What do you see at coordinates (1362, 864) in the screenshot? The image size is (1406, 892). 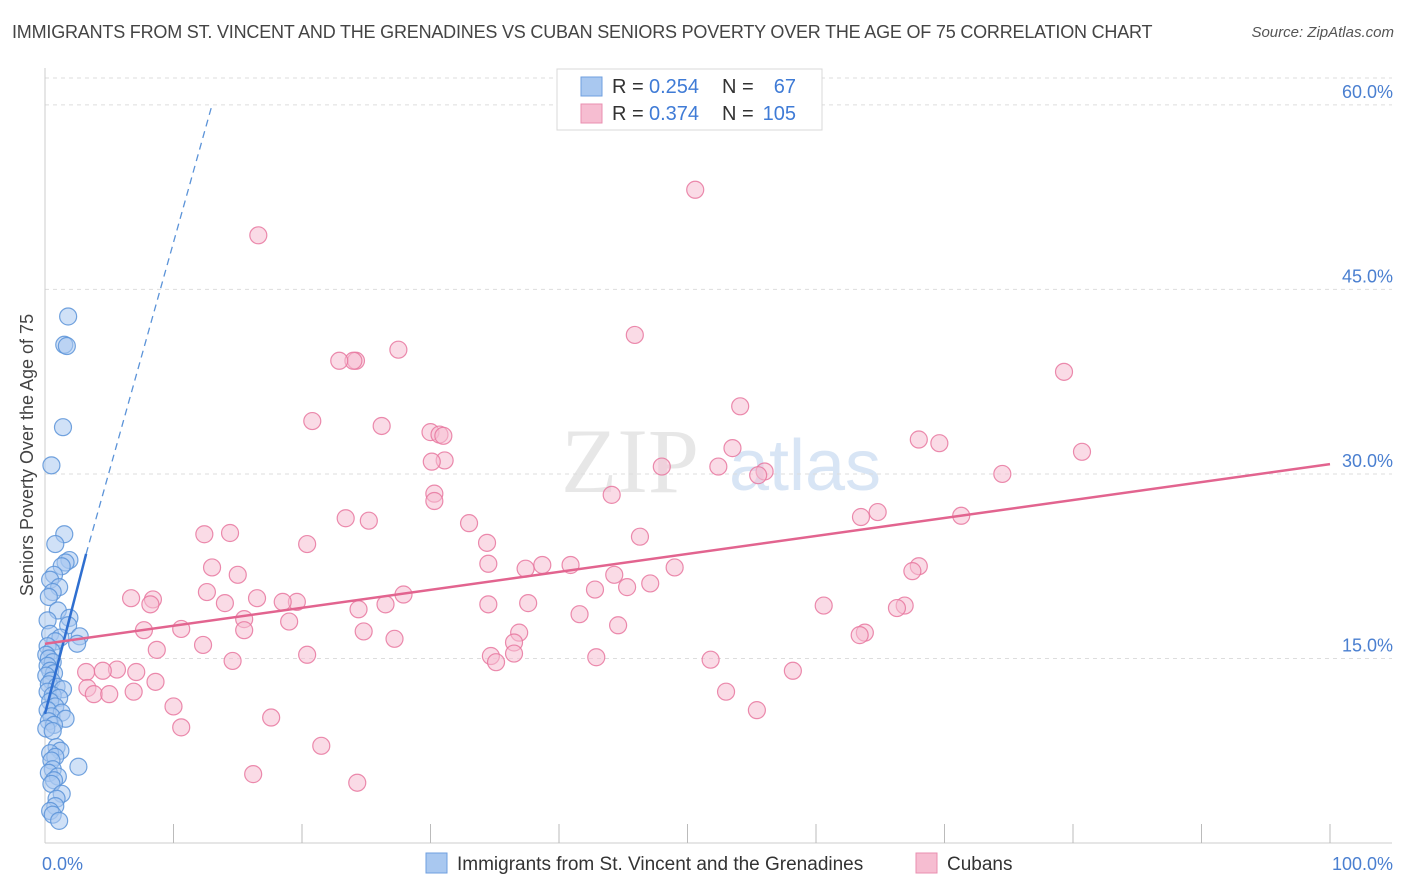 I see `x-tick-label-100: 100.0%` at bounding box center [1362, 864].